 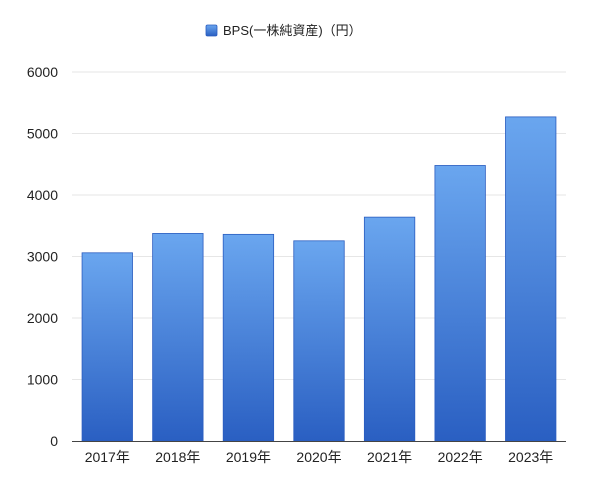 I want to click on y-tick-label: 3000, so click(x=42, y=257).